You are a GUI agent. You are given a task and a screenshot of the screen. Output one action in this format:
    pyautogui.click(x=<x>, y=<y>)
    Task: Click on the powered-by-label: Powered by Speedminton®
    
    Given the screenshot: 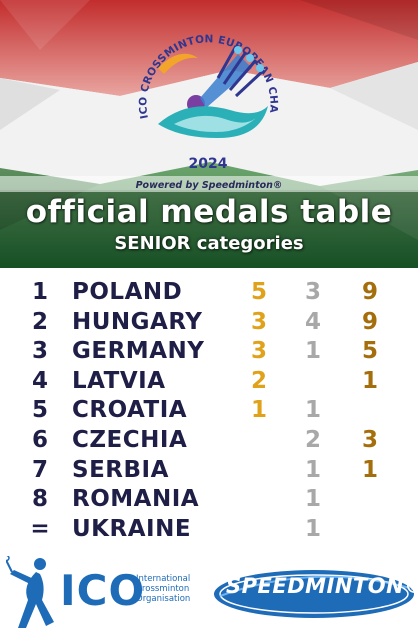 What is the action you would take?
    pyautogui.click(x=209, y=185)
    